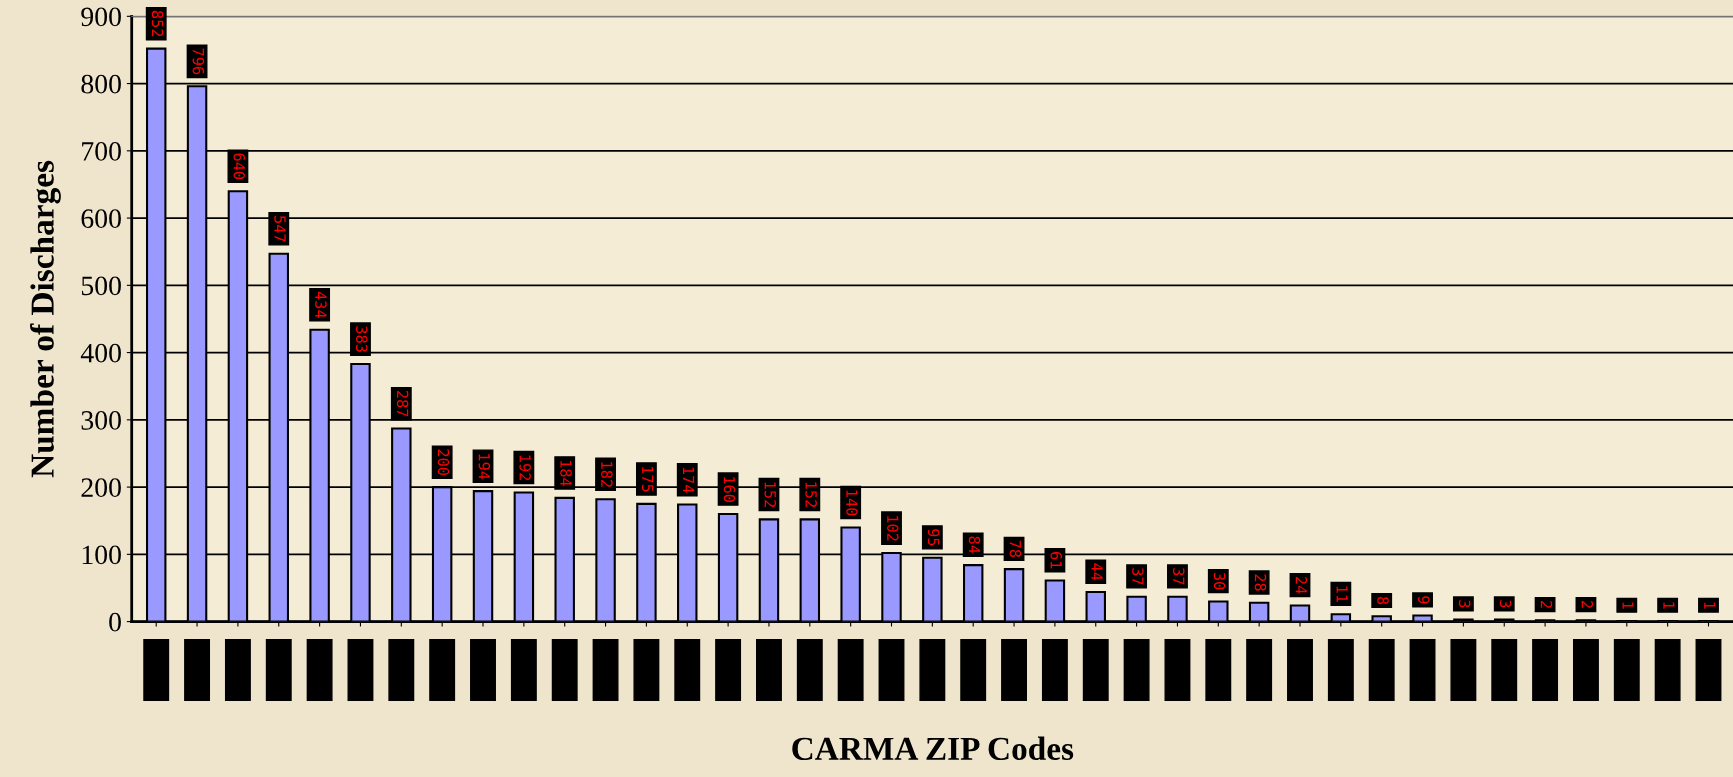  Describe the element at coordinates (101, 218) in the screenshot. I see `y-tick-label: 600` at that location.